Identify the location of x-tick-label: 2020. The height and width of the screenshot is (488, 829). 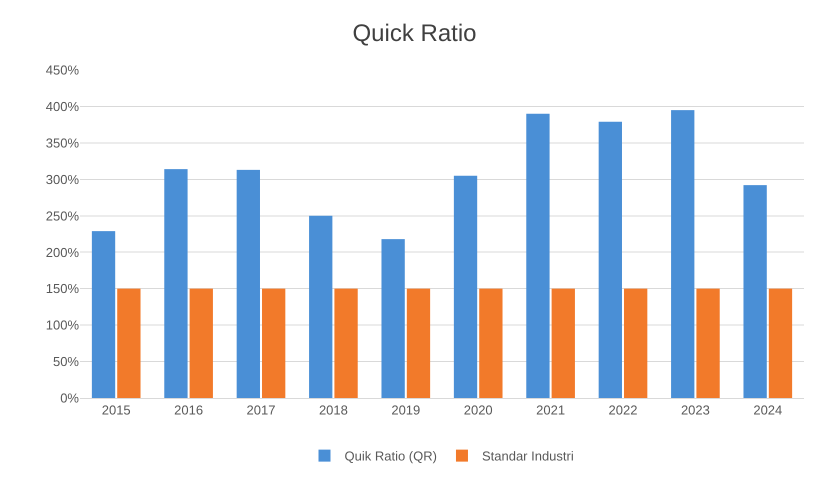
(478, 410).